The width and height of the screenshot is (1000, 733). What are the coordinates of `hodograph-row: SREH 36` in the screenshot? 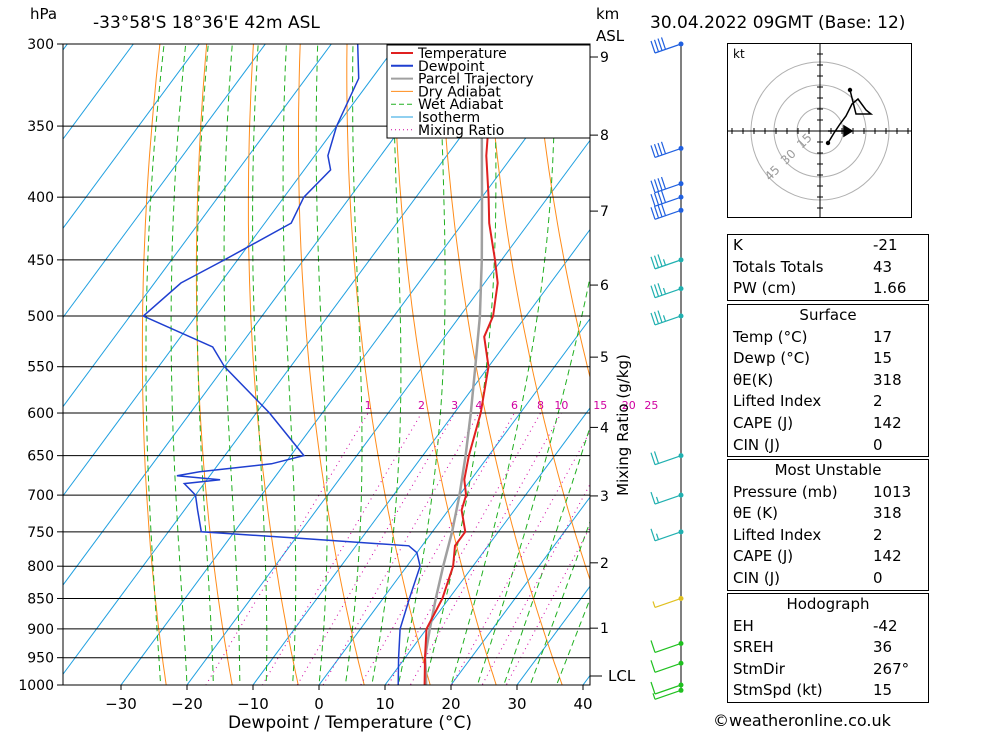 It's located at (813, 647).